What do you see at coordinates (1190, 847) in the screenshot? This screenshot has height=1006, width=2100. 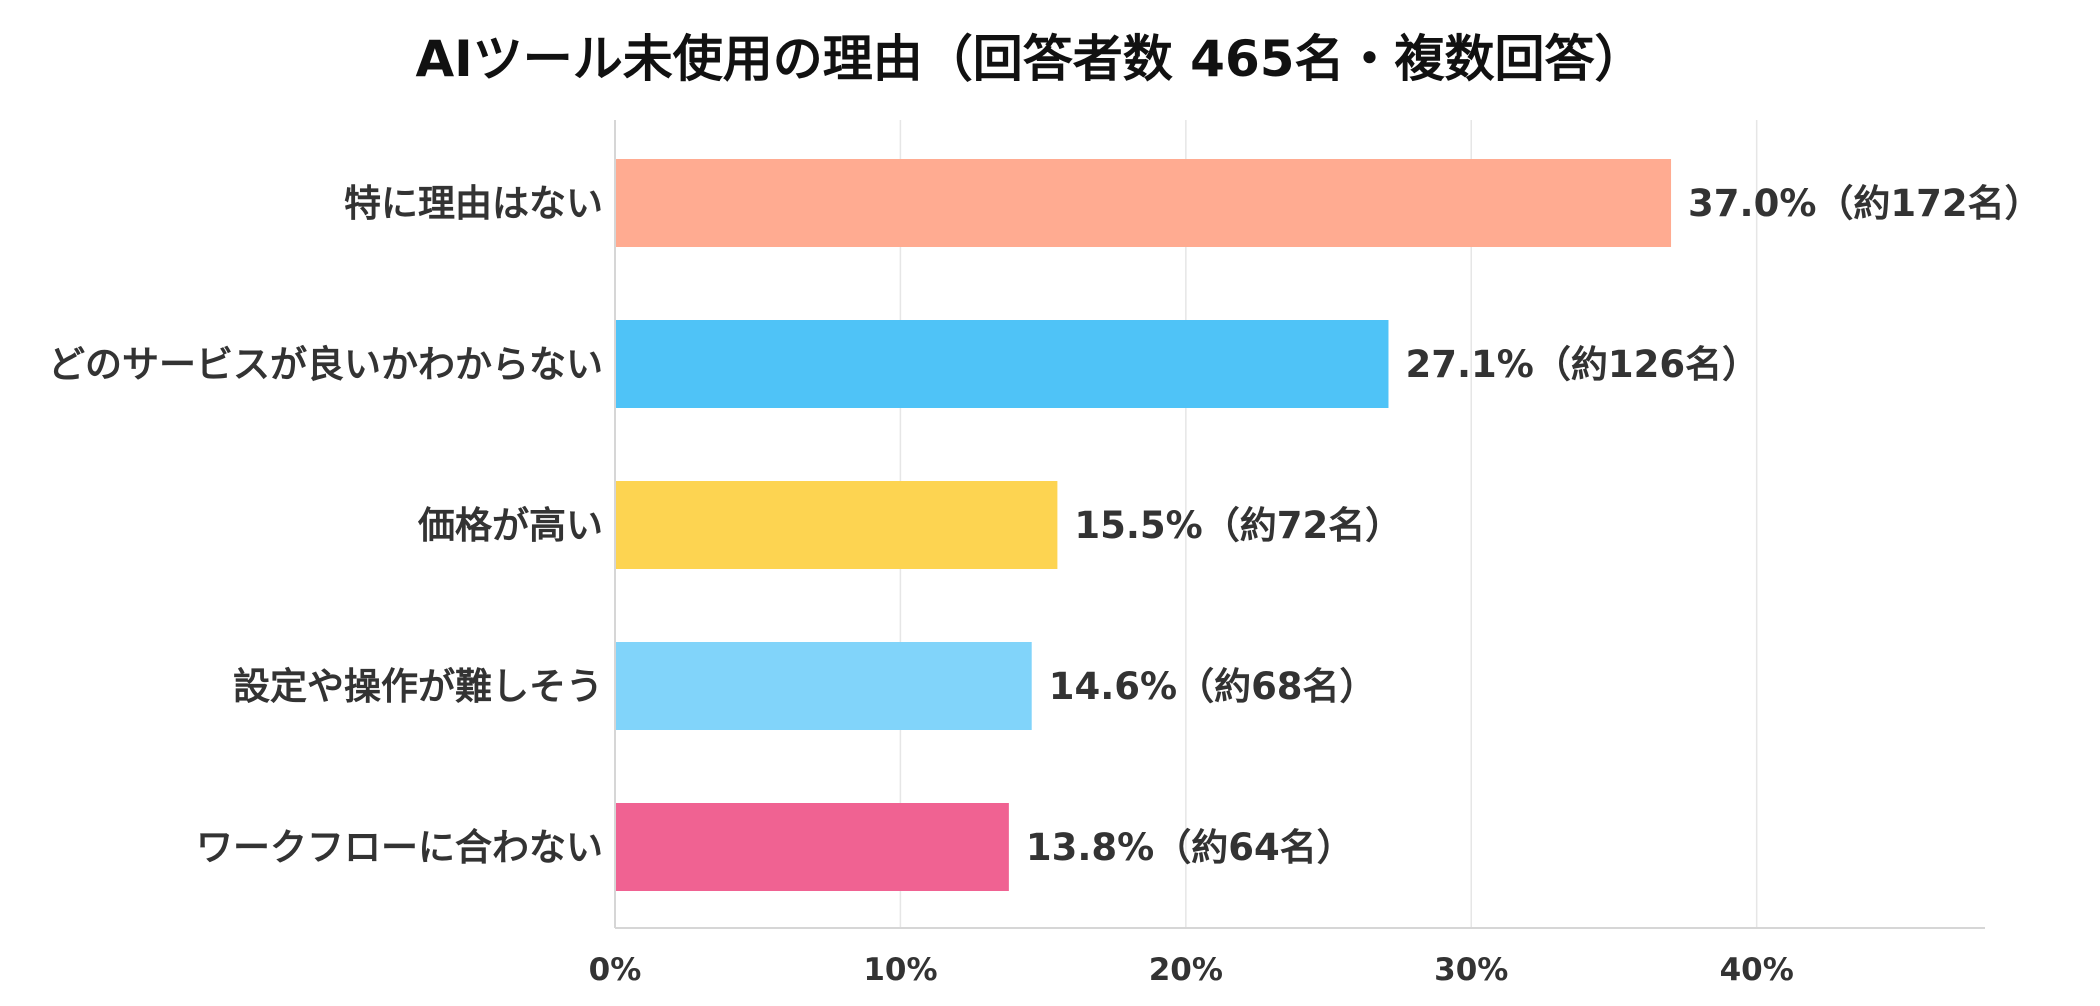 I see `data-label: 13.8%（約64名）` at bounding box center [1190, 847].